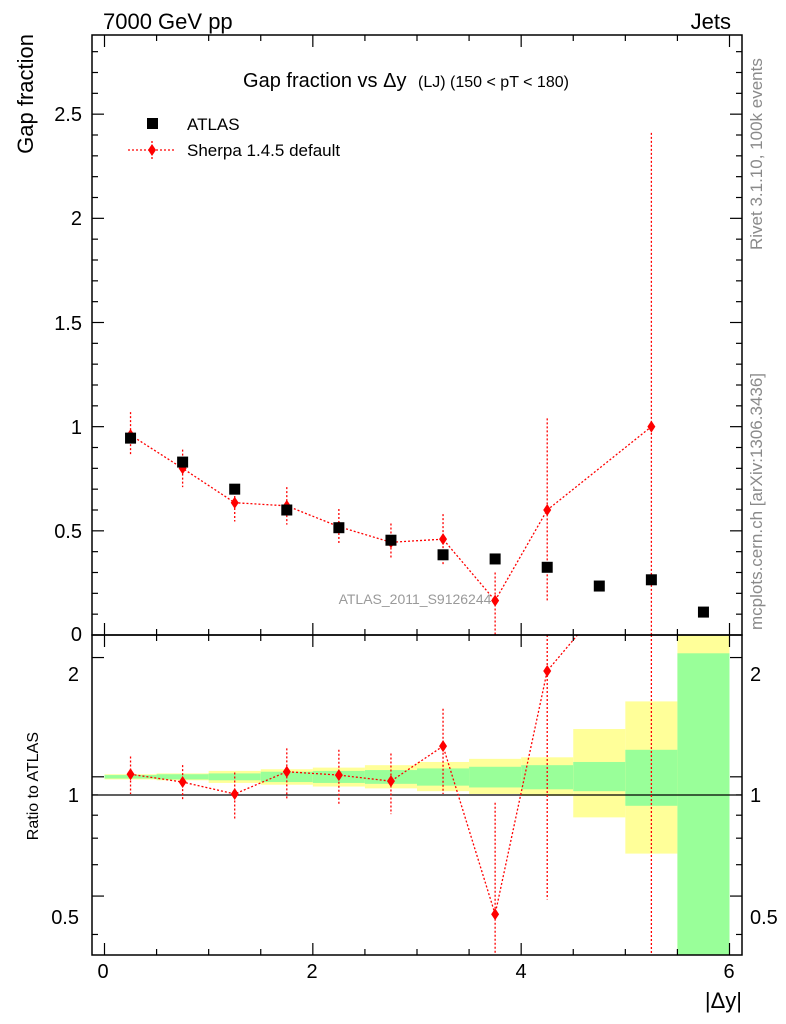 The width and height of the screenshot is (786, 1024). What do you see at coordinates (168, 21) in the screenshot?
I see `beam-label: 7000 GeV pp` at bounding box center [168, 21].